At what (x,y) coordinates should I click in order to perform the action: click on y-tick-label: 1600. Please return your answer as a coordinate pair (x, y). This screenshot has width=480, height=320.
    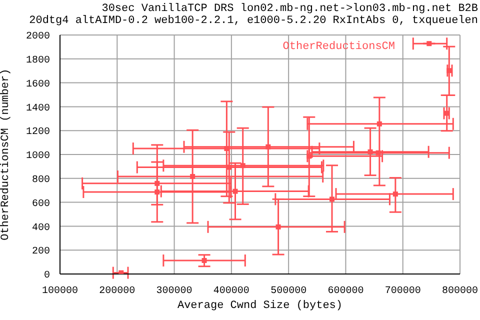
    Looking at the image, I should click on (38, 84).